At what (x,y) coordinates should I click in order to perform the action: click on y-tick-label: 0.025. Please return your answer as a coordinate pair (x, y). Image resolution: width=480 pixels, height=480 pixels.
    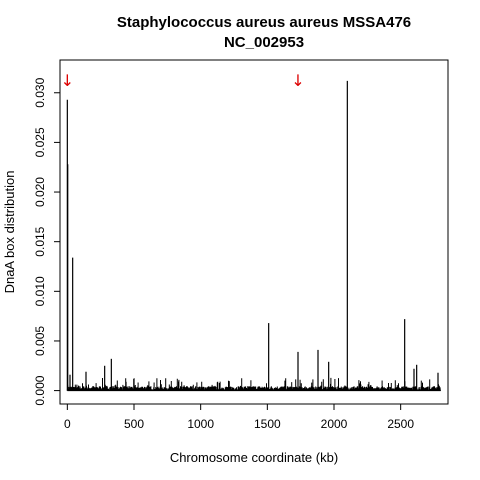
    Looking at the image, I should click on (40, 142).